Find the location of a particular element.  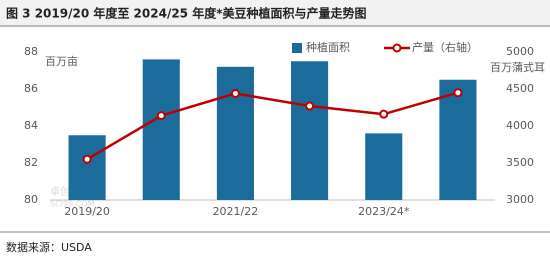

y2-tick-label: 4000 is located at coordinates (520, 125).